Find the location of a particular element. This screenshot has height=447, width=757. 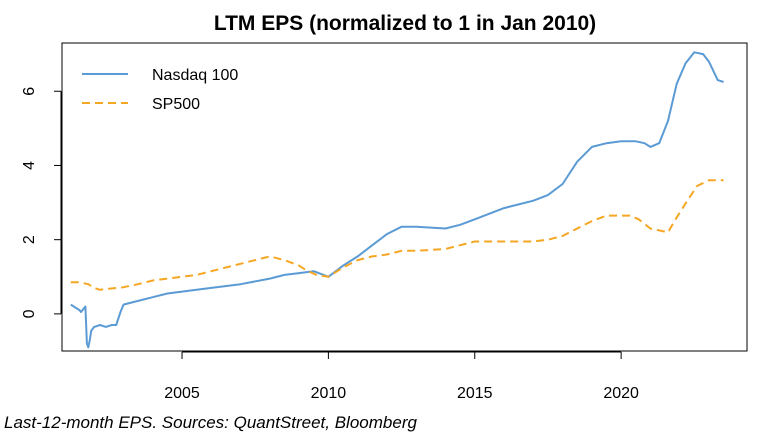

legend-label: Nasdaq 100 is located at coordinates (195, 75).